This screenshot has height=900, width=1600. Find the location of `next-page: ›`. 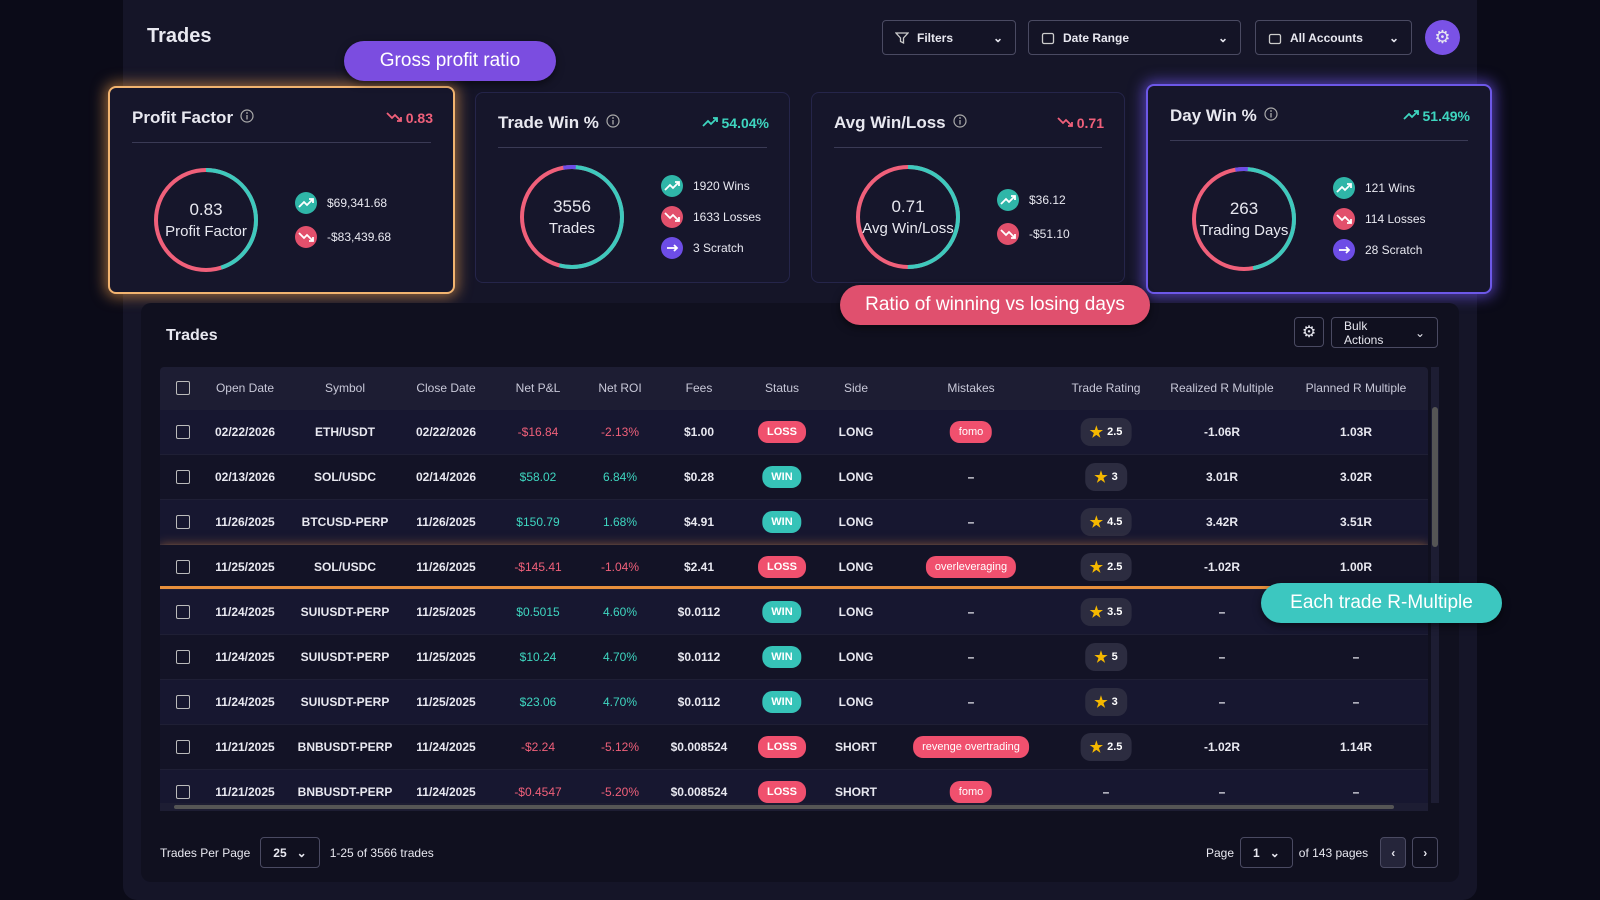

next-page: › is located at coordinates (1425, 852).